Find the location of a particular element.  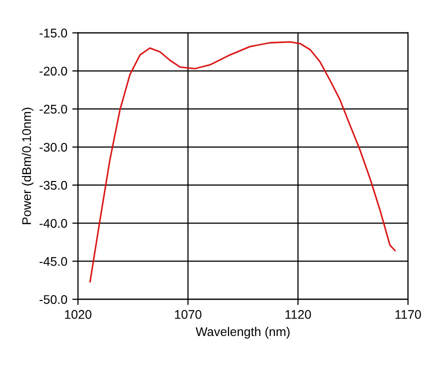

y-tick-label: -50.0 is located at coordinates (54, 299).